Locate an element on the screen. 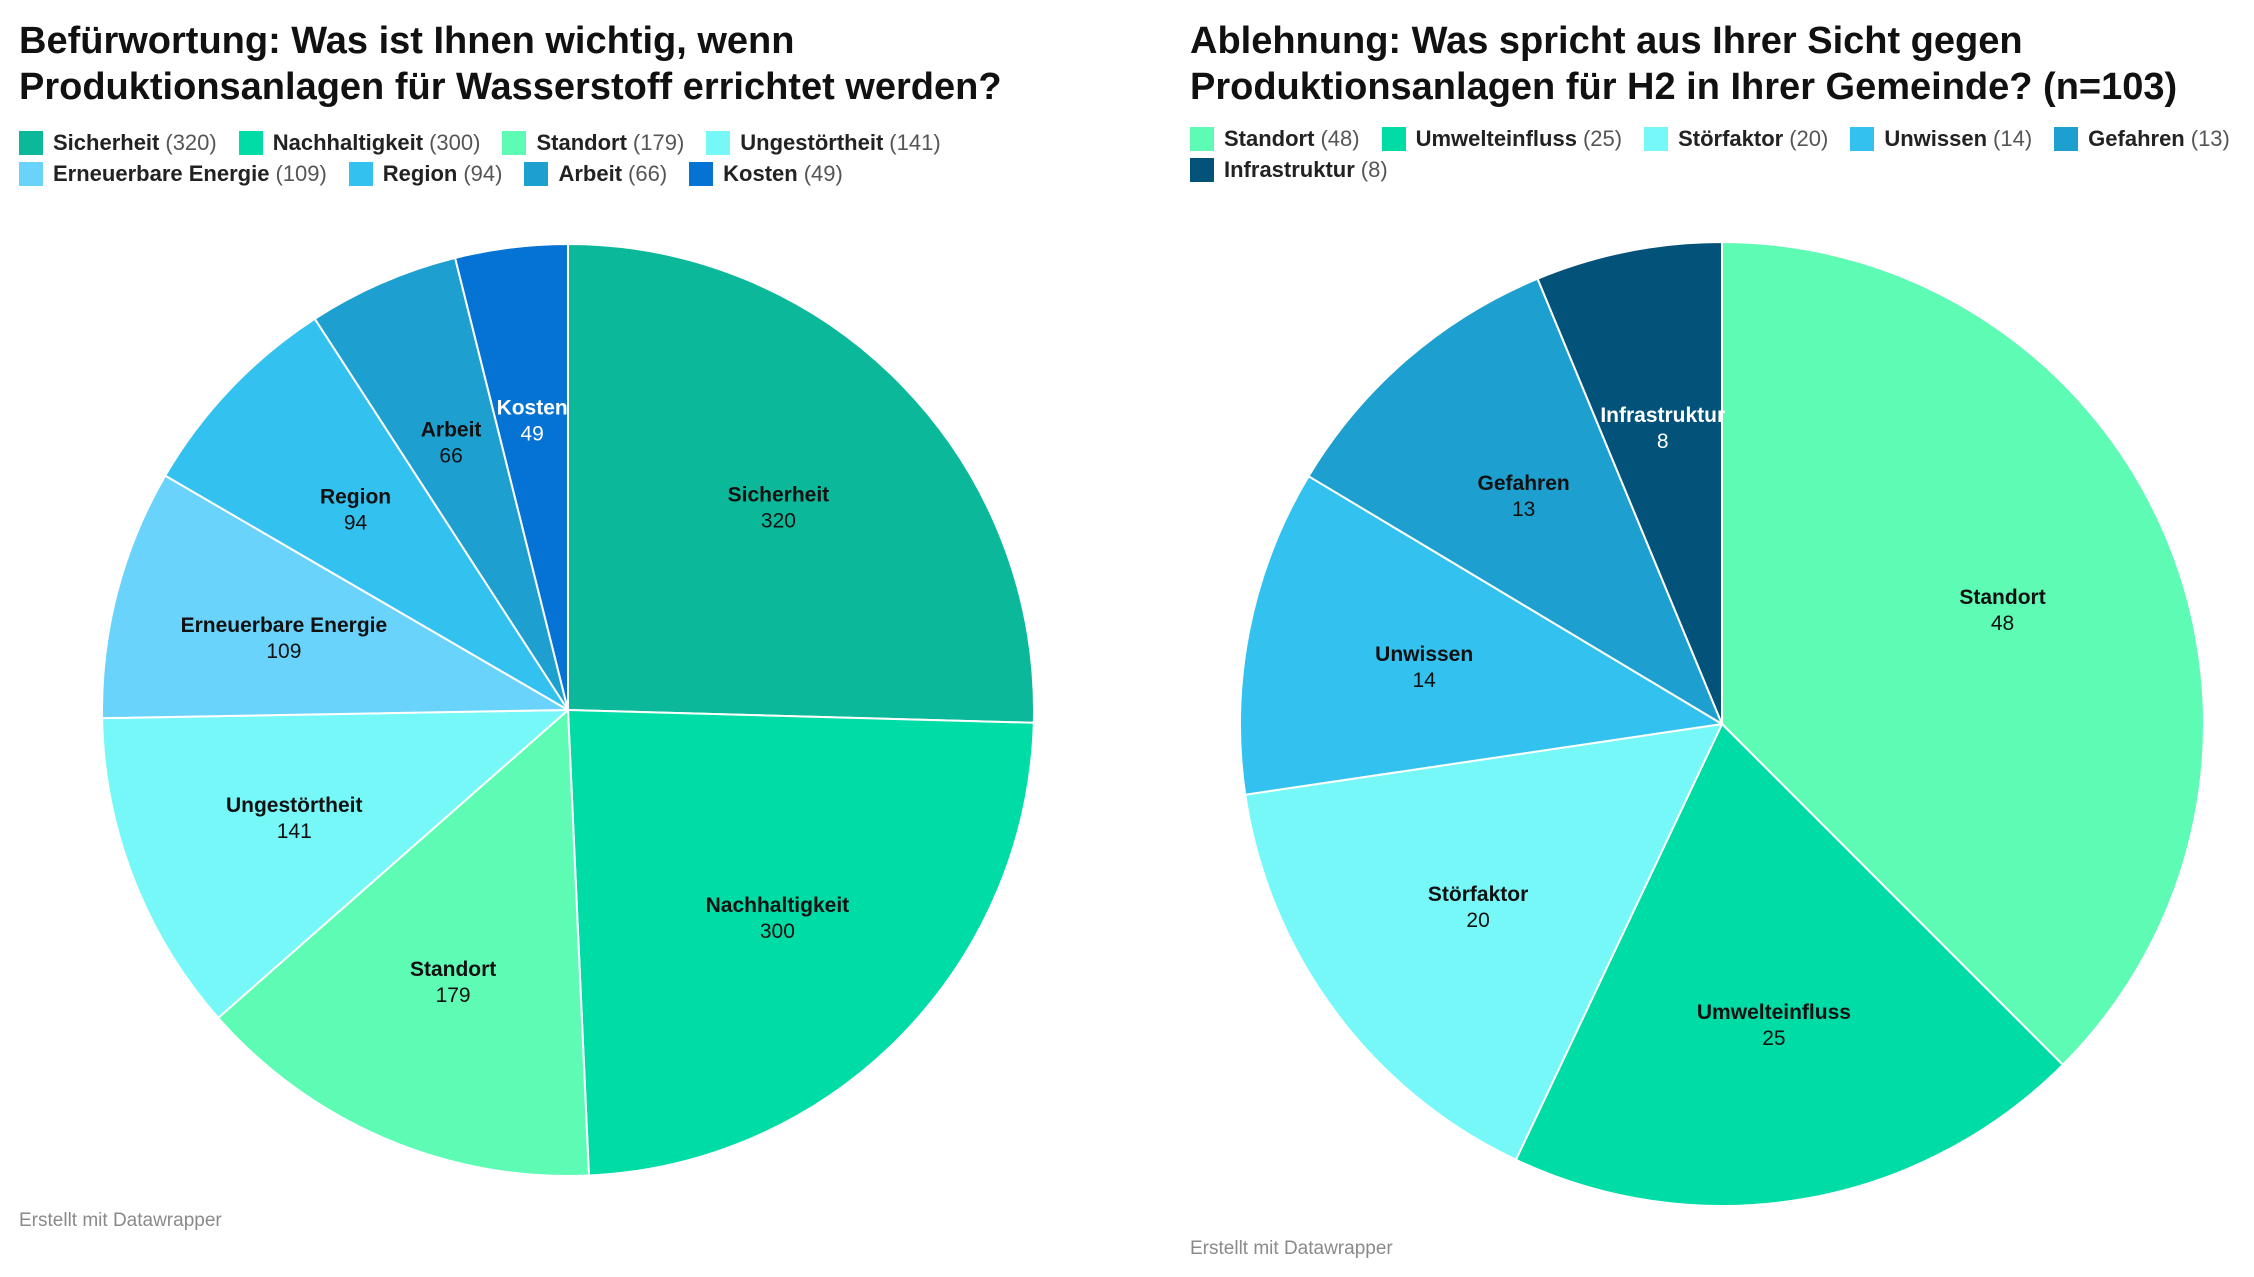  legend-item-standort: Standort (48) is located at coordinates (1275, 138).